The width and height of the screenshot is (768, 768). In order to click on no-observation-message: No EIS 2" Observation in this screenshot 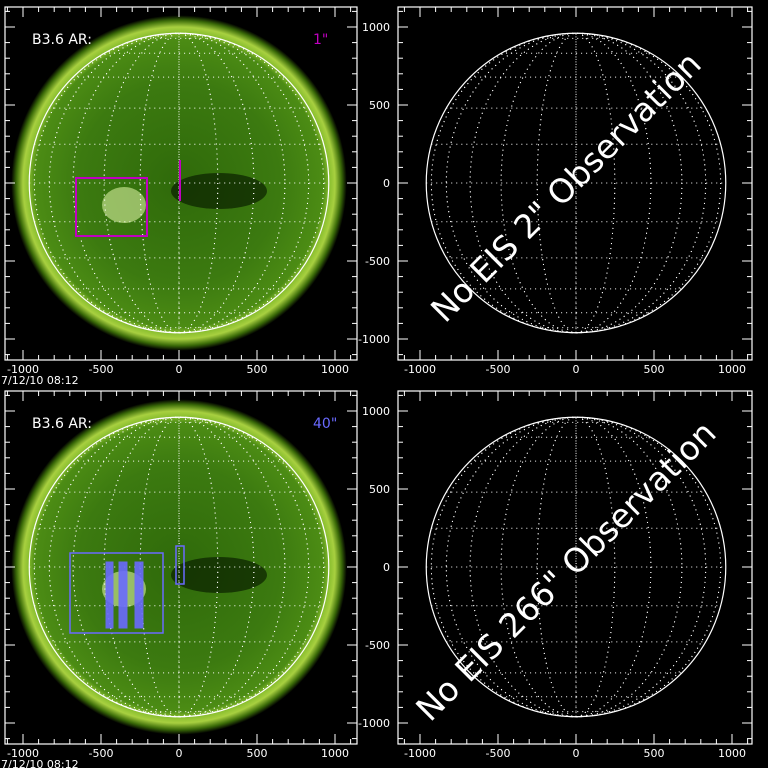, I will do `click(566, 187)`.